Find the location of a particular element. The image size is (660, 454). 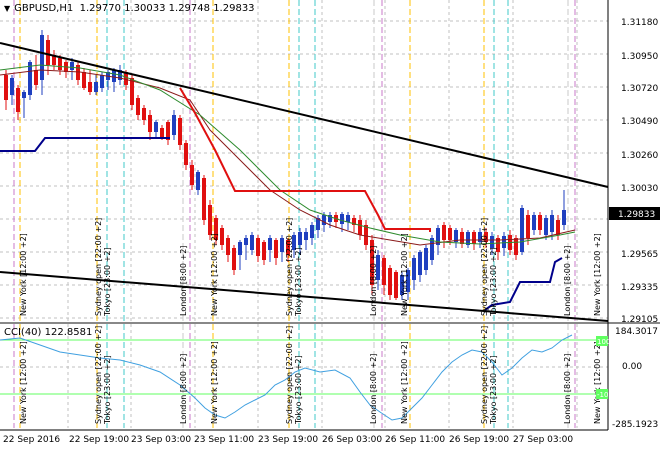

ma-red-line is located at coordinates (305, 159).